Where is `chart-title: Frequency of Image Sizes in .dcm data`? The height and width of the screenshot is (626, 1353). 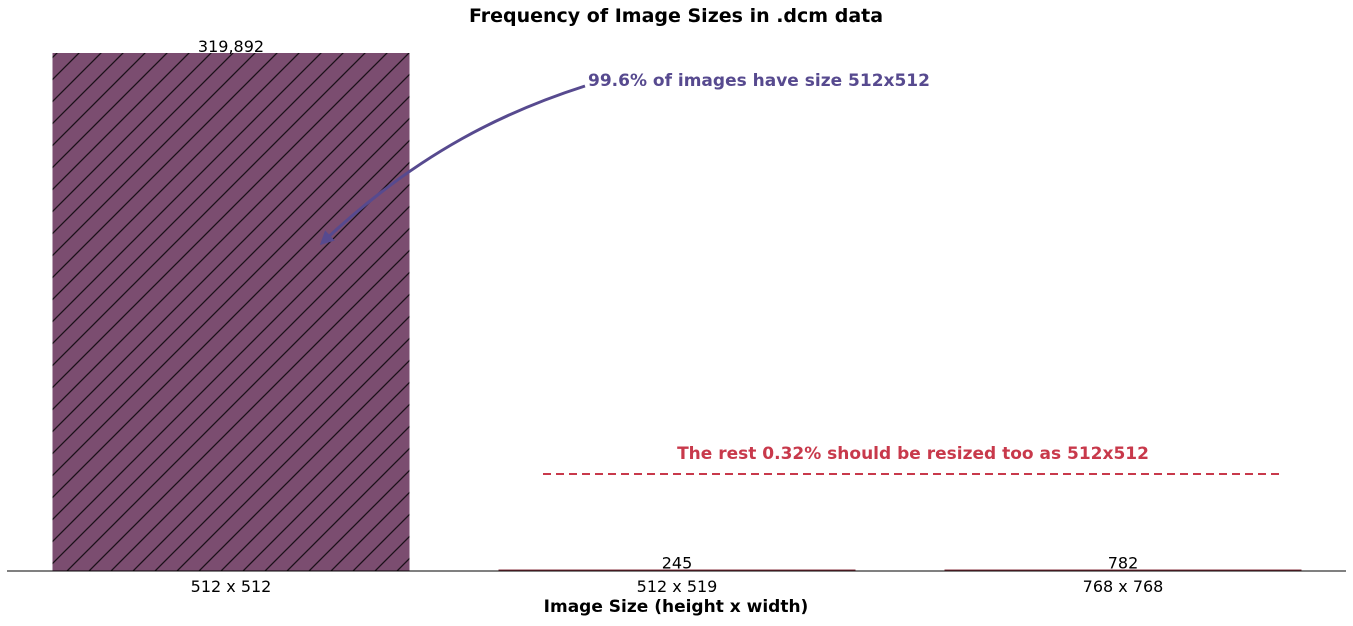 chart-title: Frequency of Image Sizes in .dcm data is located at coordinates (676, 16).